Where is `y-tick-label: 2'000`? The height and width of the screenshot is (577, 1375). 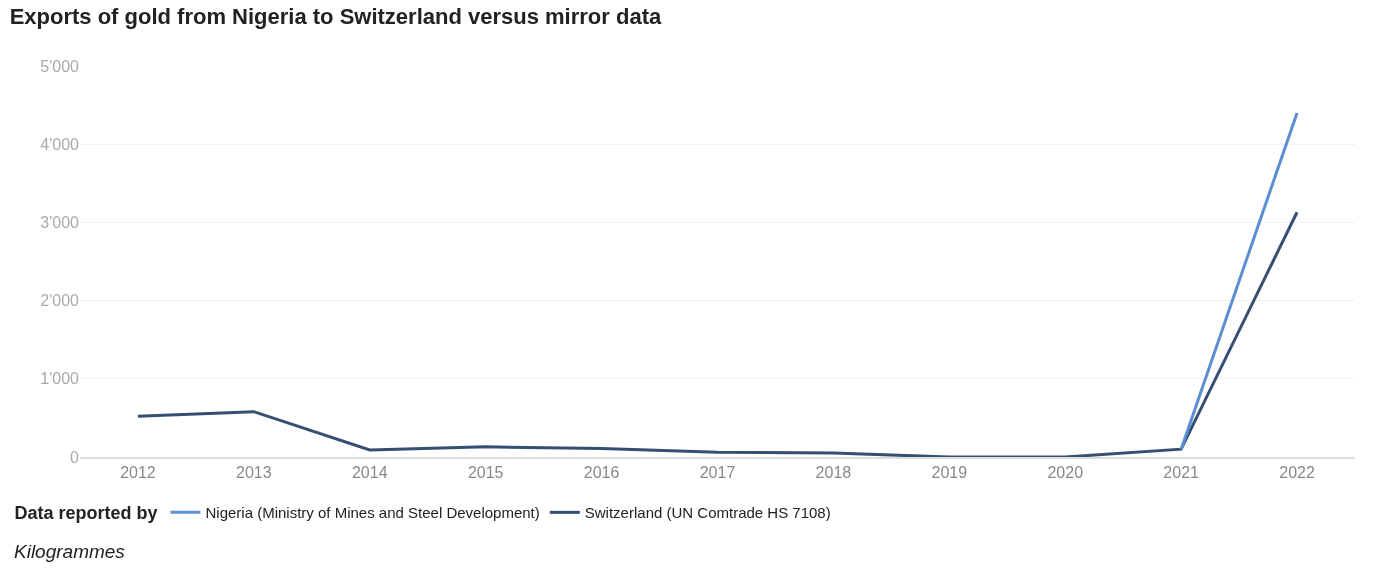
y-tick-label: 2'000 is located at coordinates (60, 301).